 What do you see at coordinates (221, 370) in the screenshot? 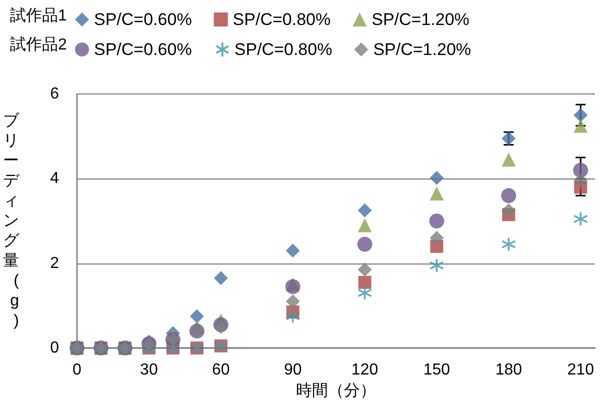
I see `x-tick-label: 60` at bounding box center [221, 370].